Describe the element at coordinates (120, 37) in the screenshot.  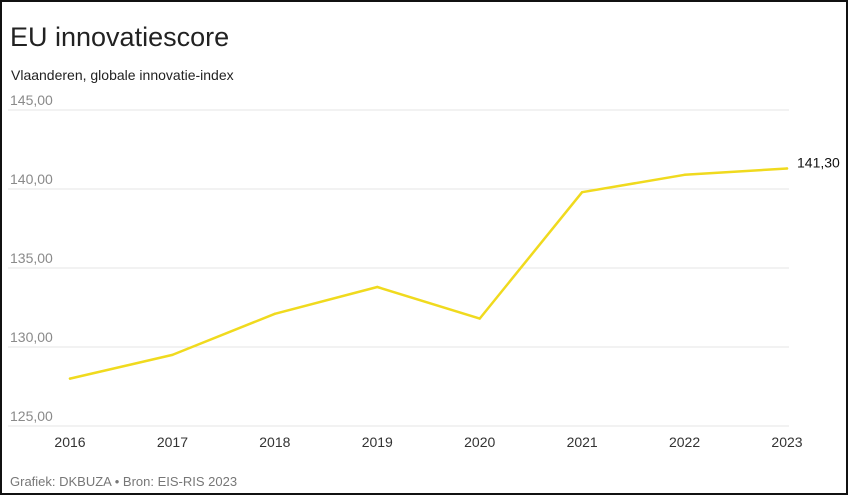
I see `chart-title: EU innovatiescore` at that location.